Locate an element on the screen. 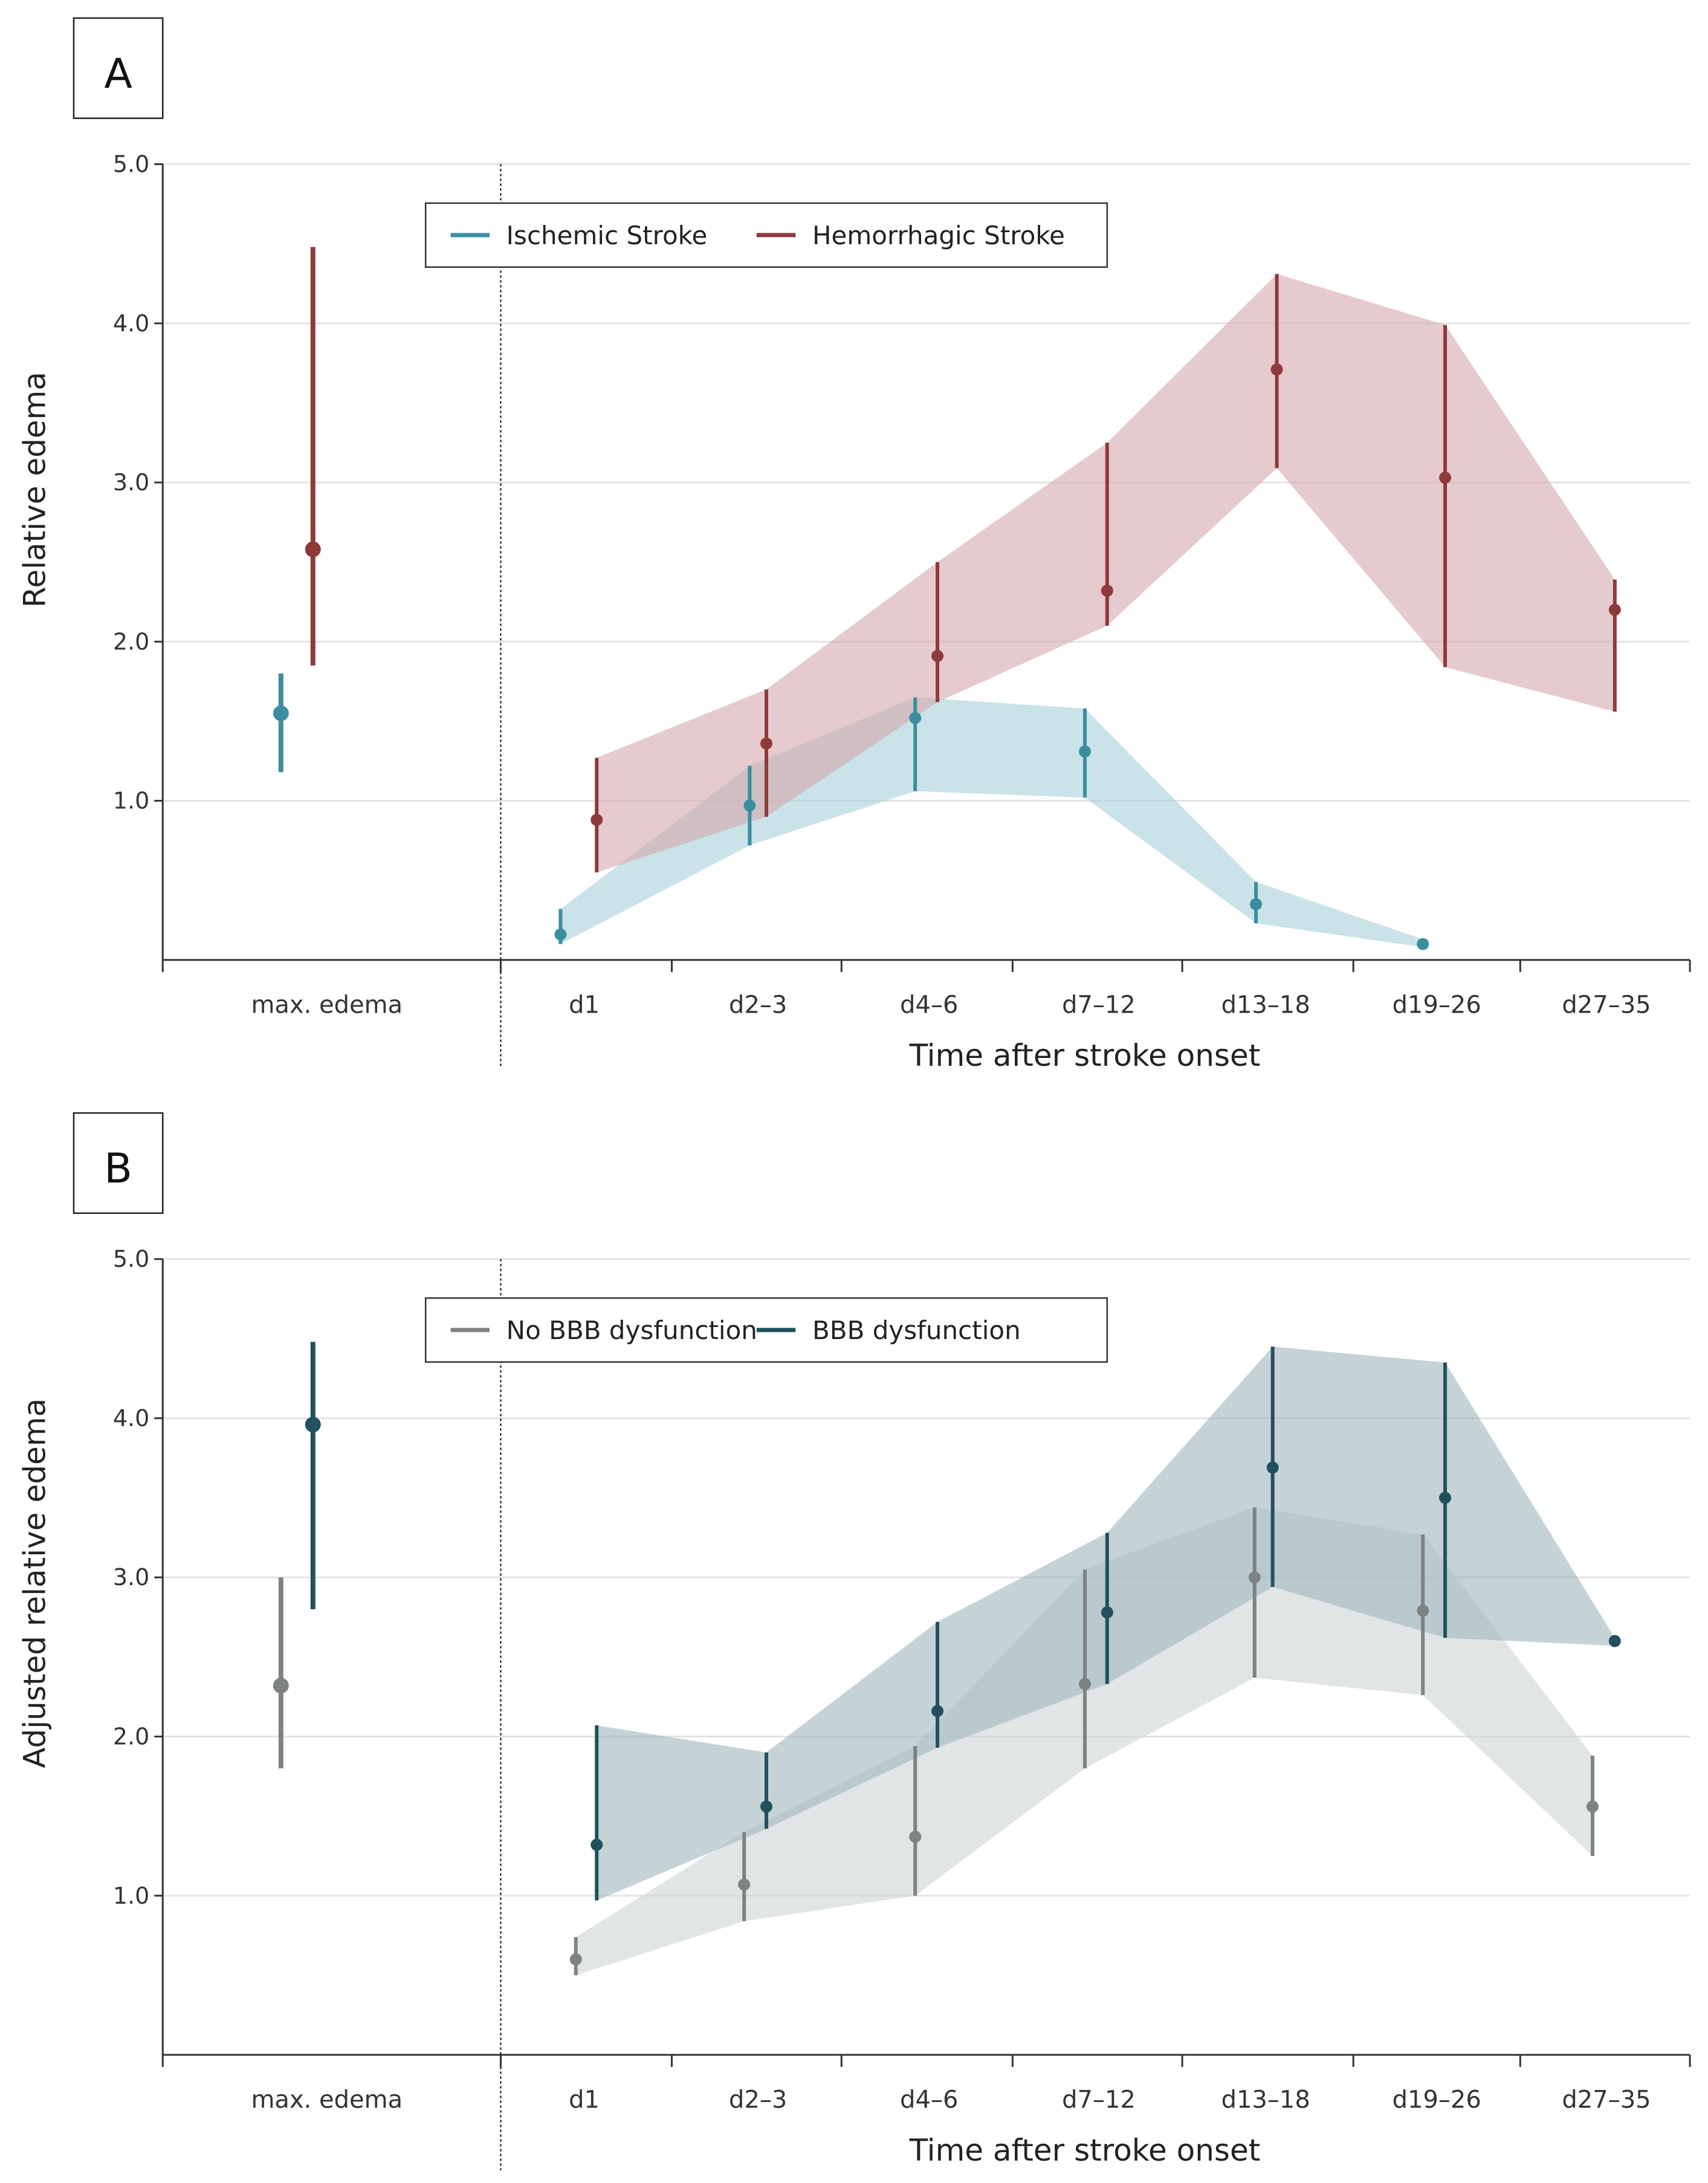 Image resolution: width=1708 pixels, height=2183 pixels. y-axis-title: Adjusted relative edema is located at coordinates (34, 1583).